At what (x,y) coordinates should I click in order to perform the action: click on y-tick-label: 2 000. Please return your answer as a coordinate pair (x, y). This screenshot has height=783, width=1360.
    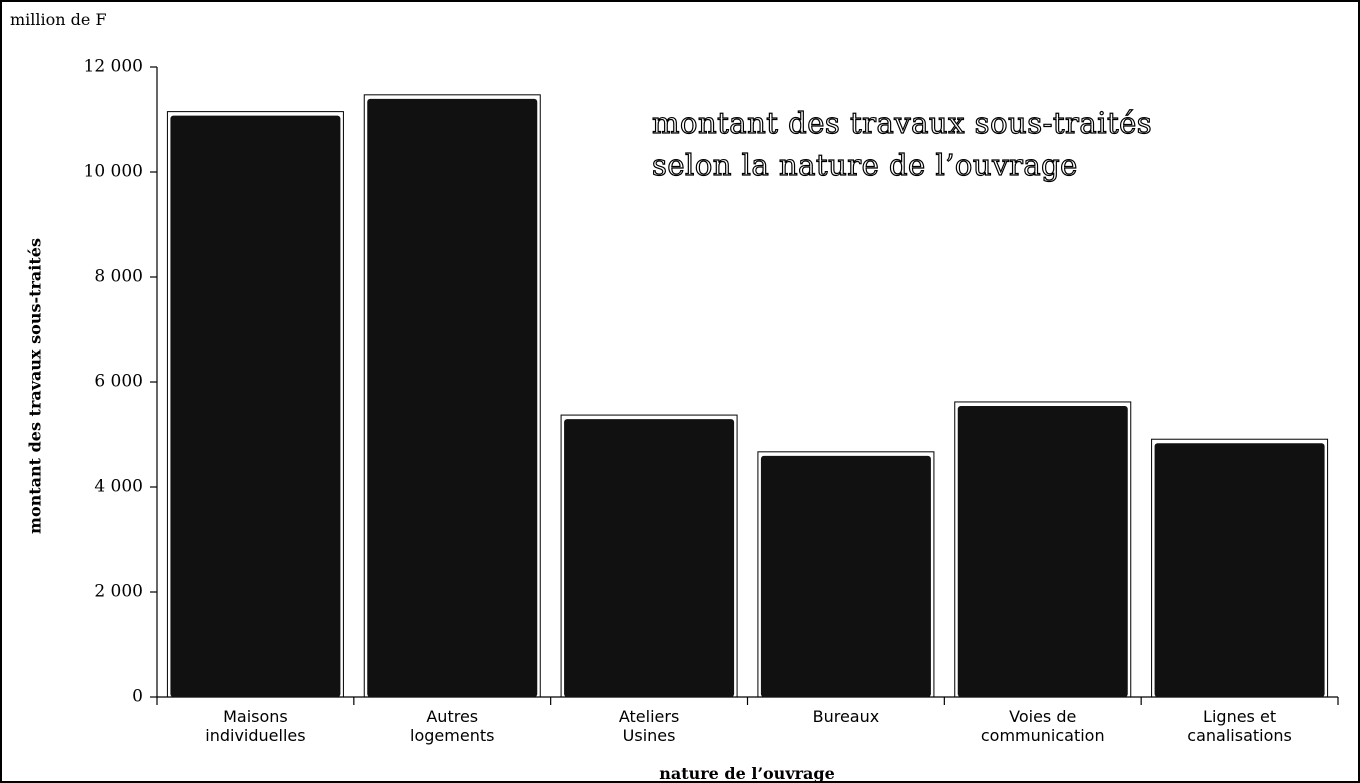
    Looking at the image, I should click on (118, 592).